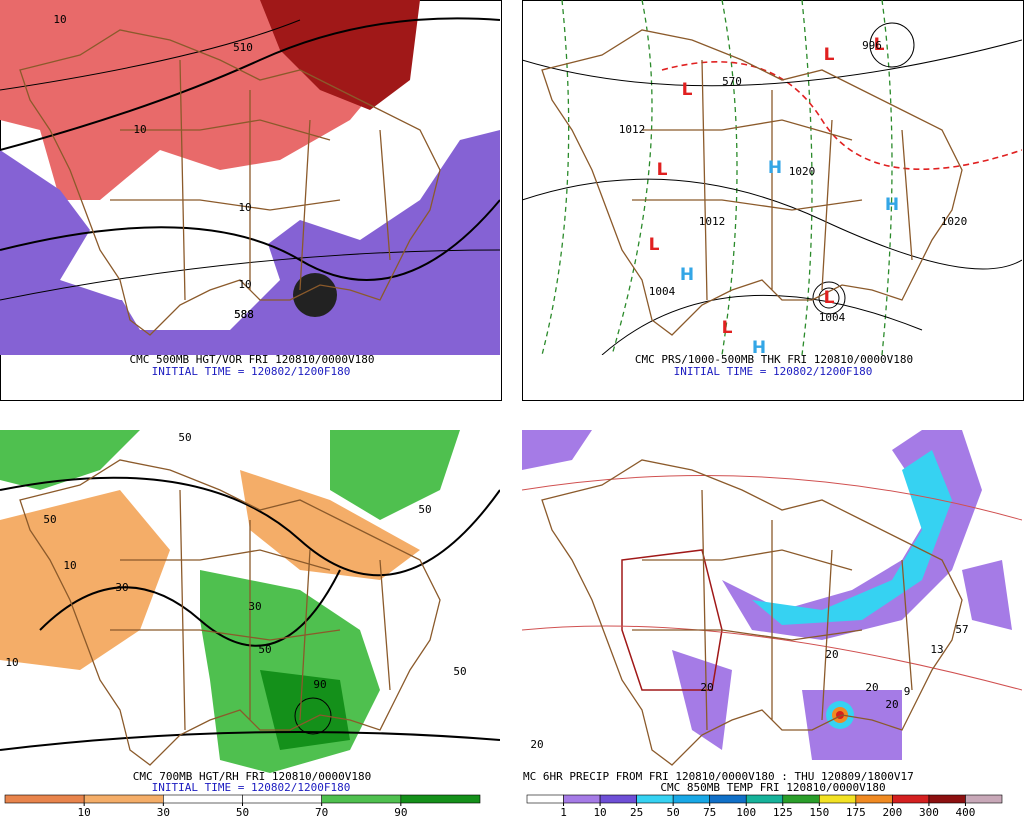  I want to click on colorbar-label: 200, so click(892, 812).